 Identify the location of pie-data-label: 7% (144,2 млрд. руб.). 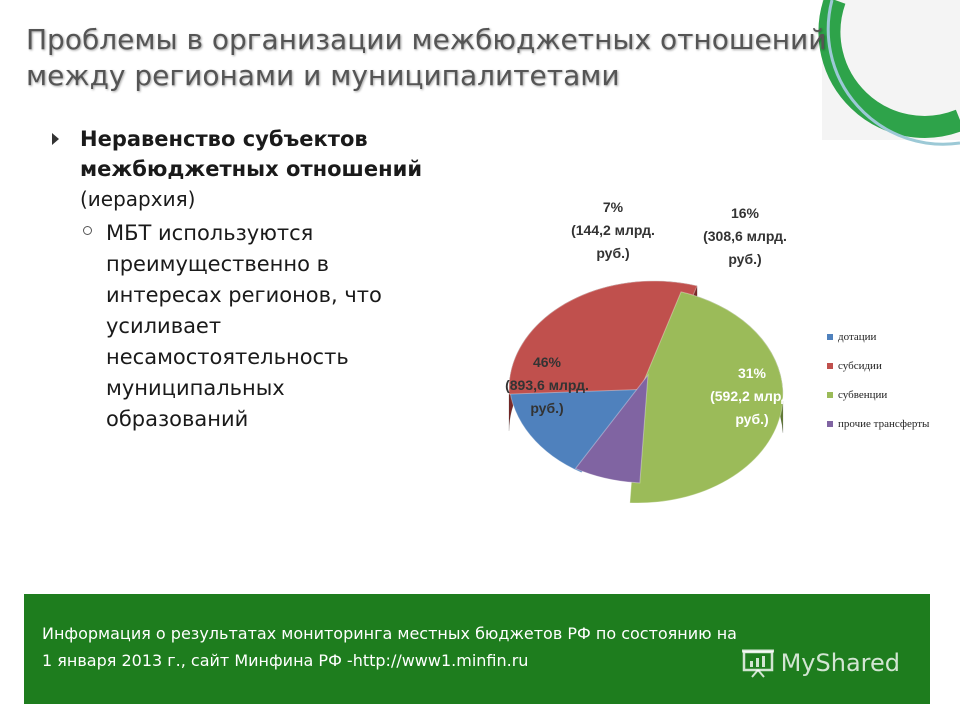
(613, 230).